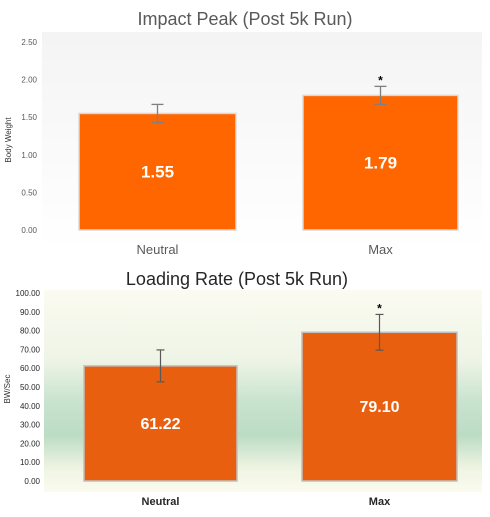 The image size is (490, 517). I want to click on y-tick-label: 1.50, so click(29, 117).